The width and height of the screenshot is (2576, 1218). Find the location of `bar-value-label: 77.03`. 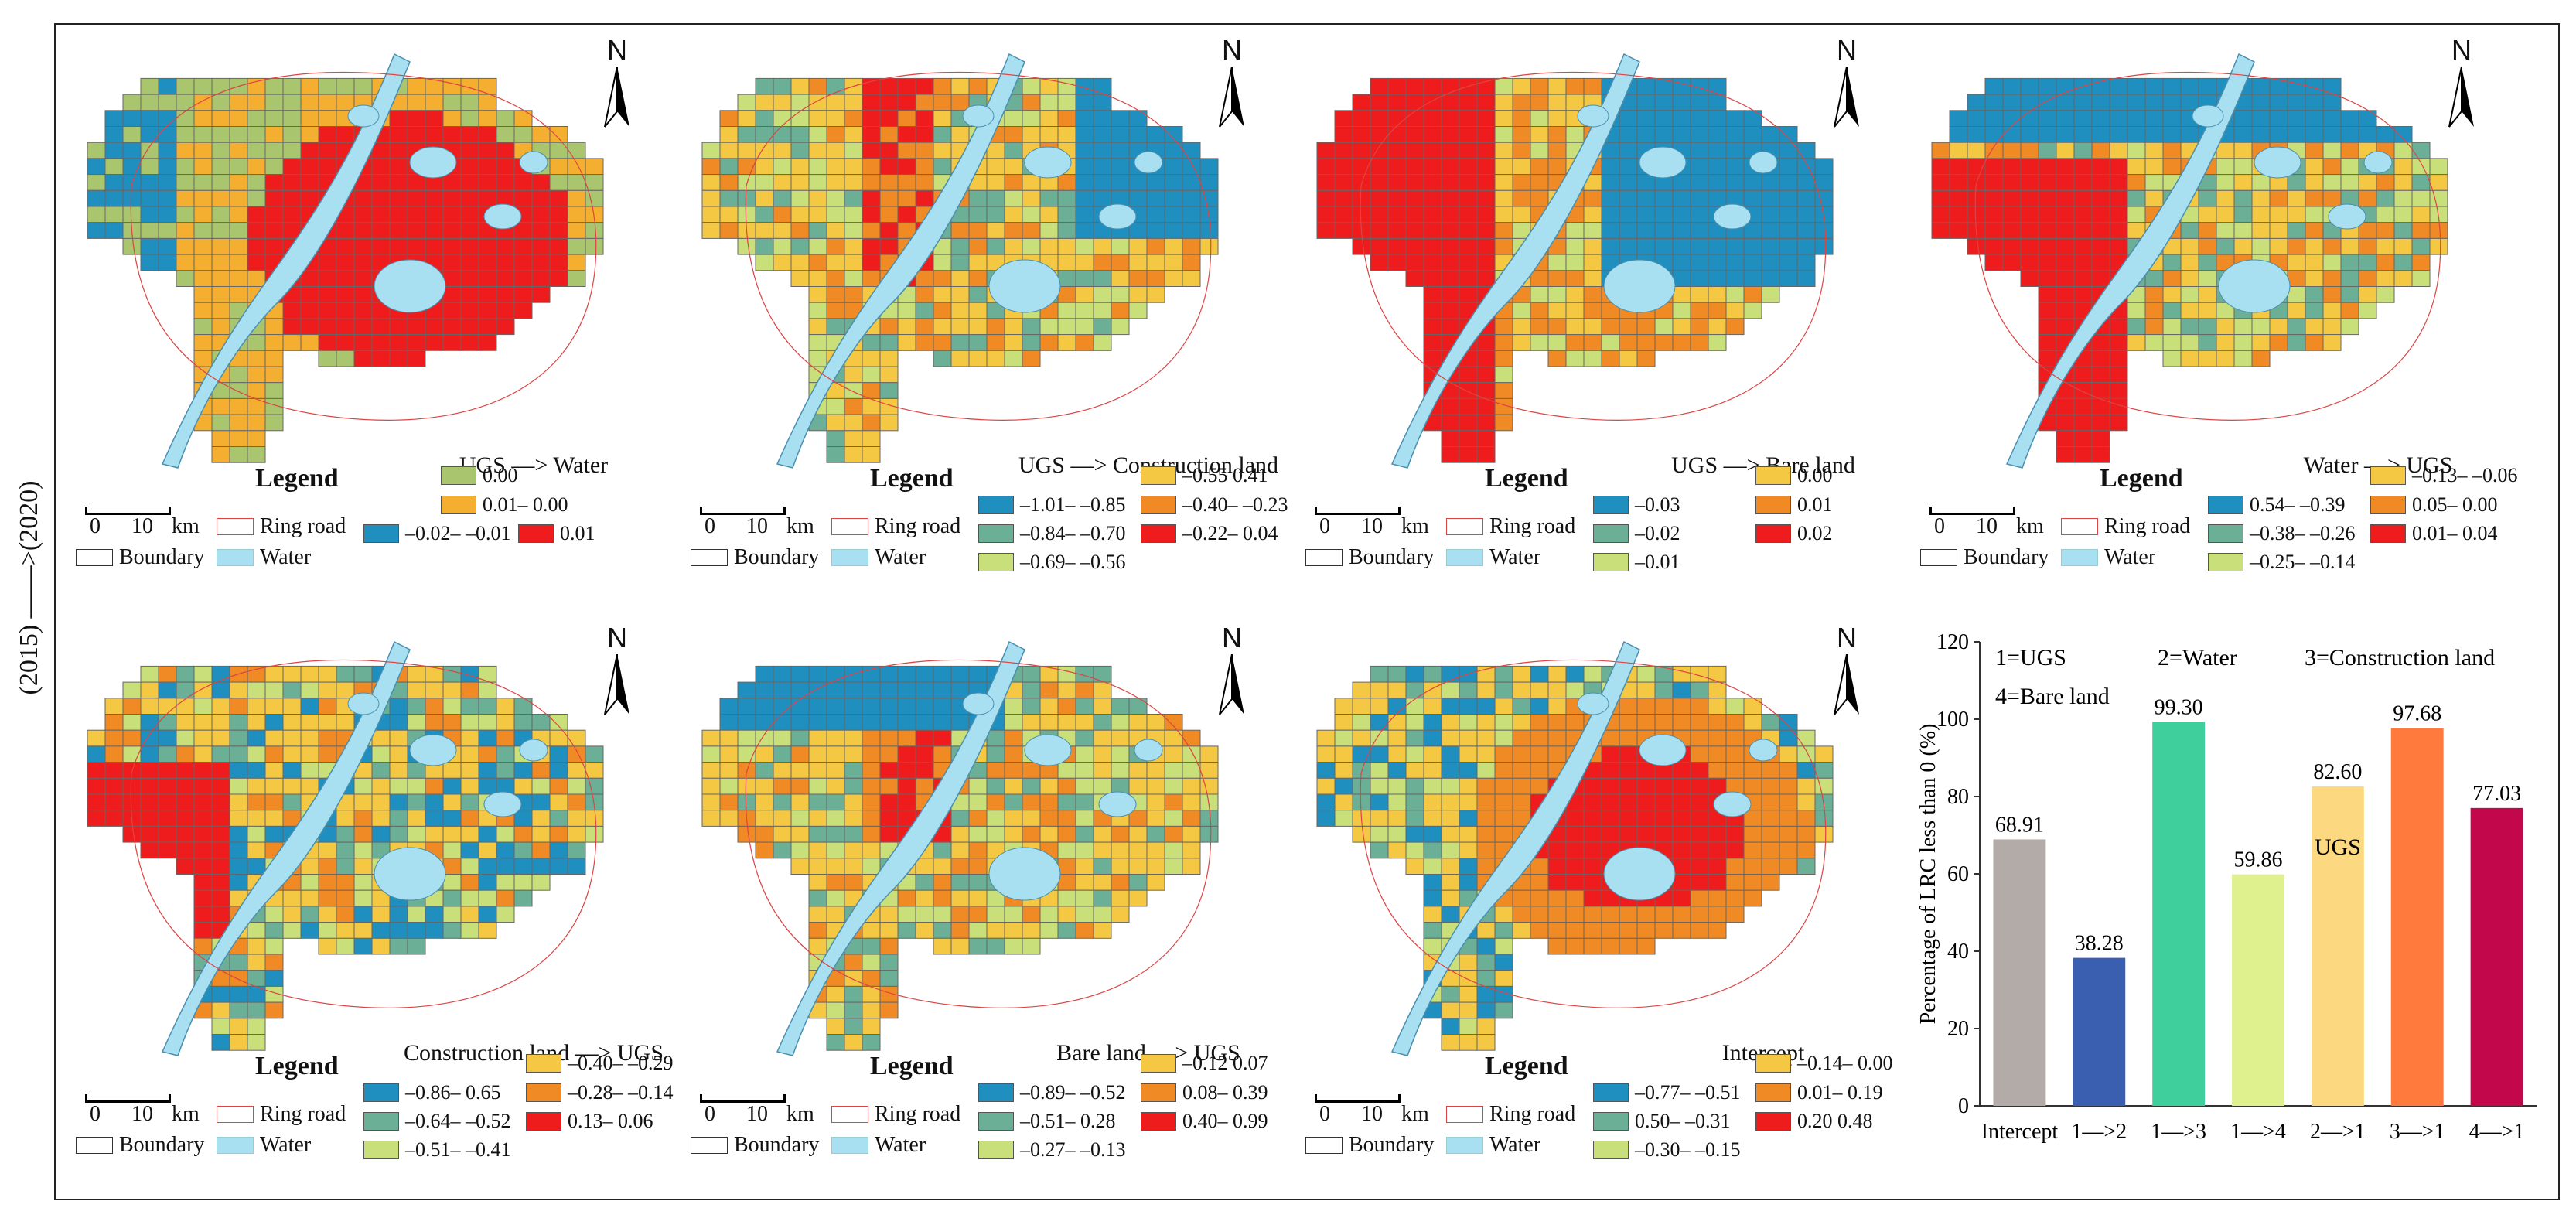

bar-value-label: 77.03 is located at coordinates (2497, 794).